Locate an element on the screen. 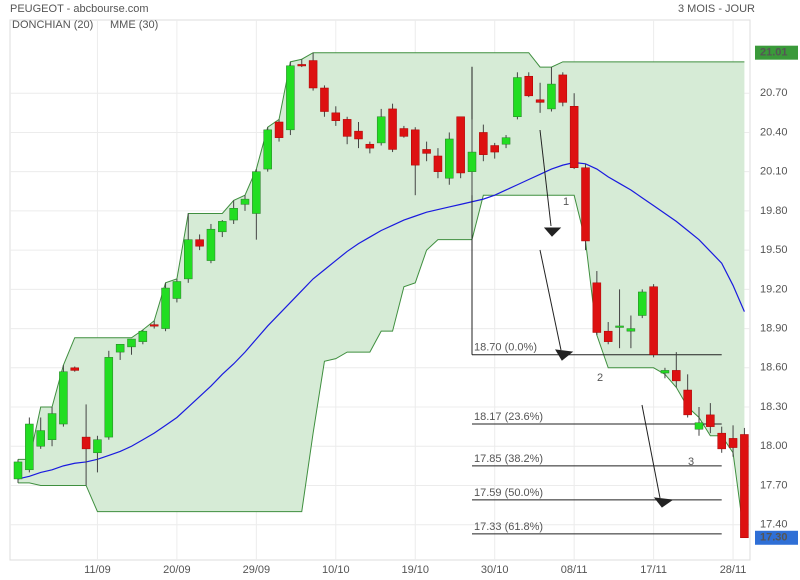  fib-label: 17.59 (50.0%) is located at coordinates (508, 493).